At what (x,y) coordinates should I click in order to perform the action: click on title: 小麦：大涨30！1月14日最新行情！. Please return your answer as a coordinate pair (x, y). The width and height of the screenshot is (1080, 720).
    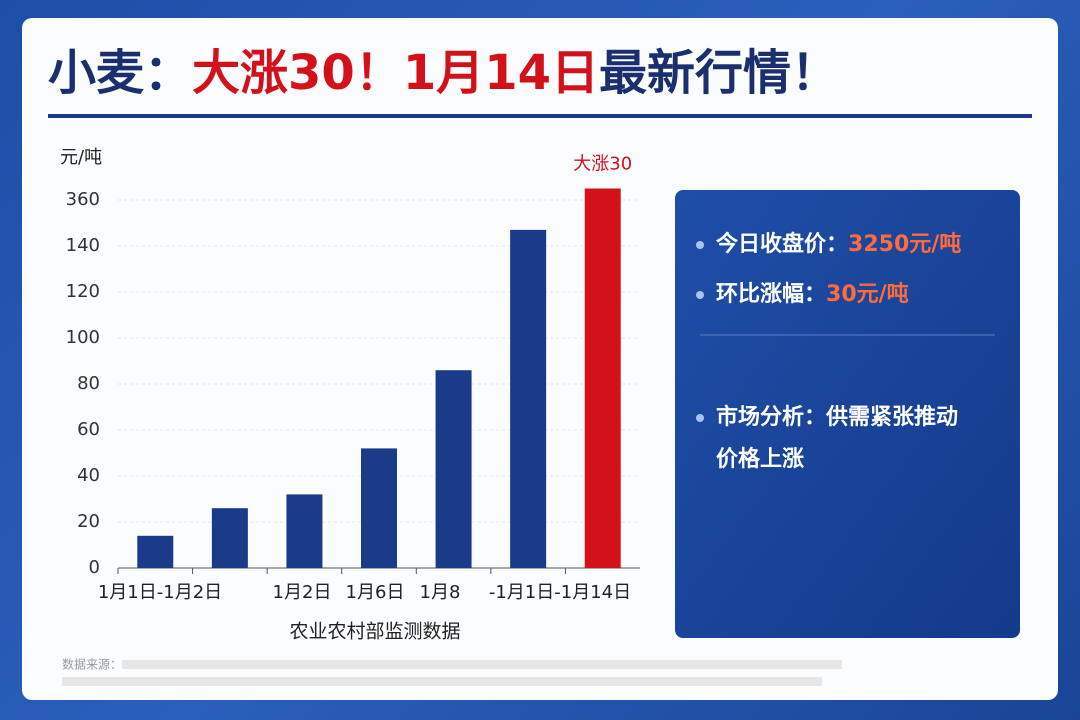
    Looking at the image, I should click on (443, 73).